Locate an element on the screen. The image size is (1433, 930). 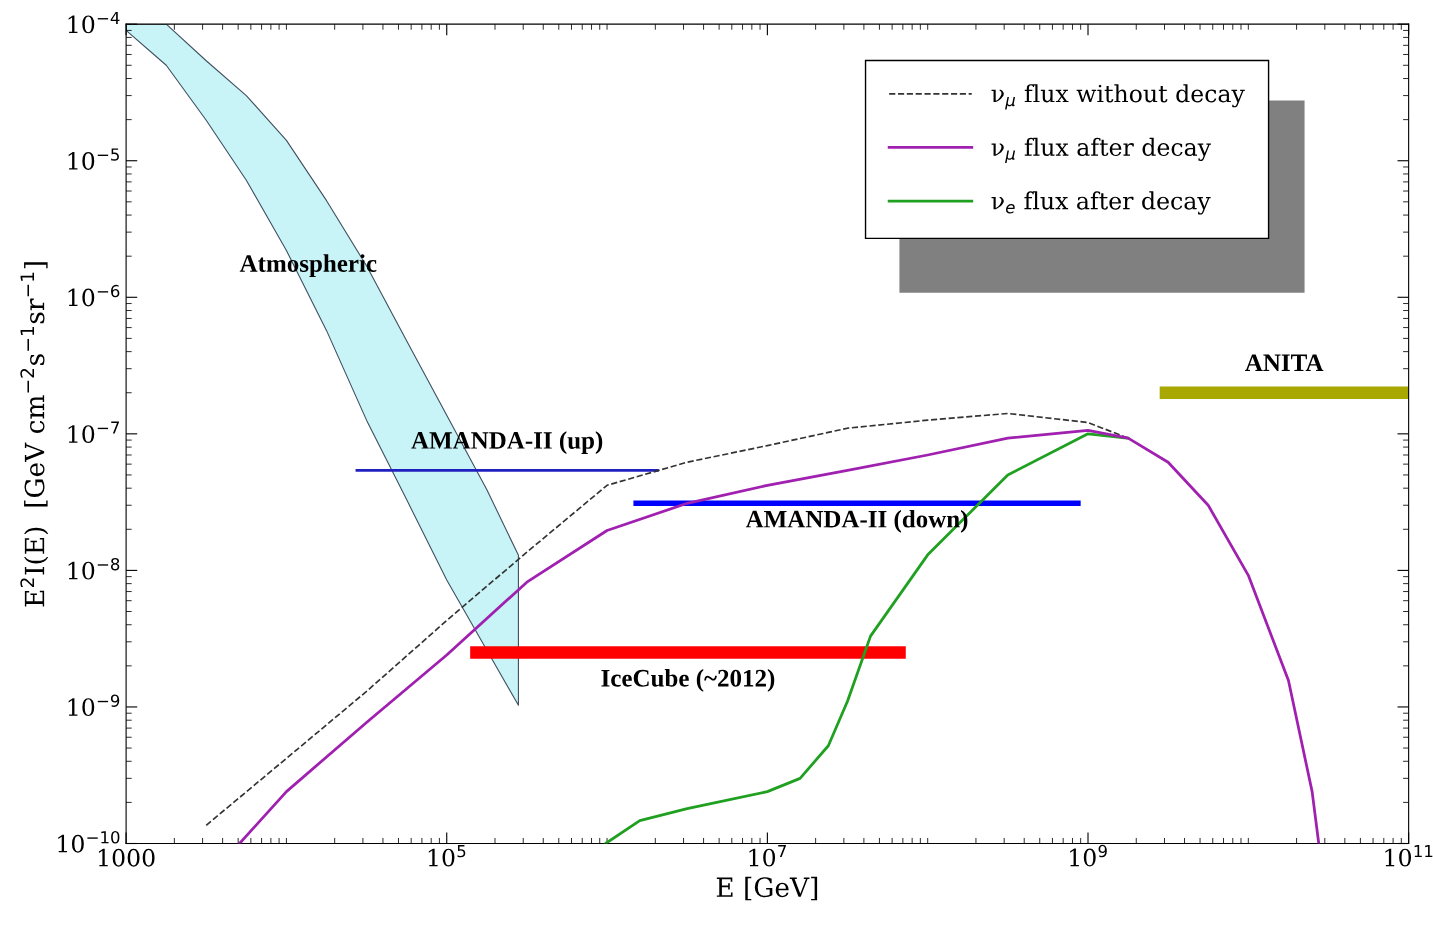
series-label: ANITA is located at coordinates (1284, 362).